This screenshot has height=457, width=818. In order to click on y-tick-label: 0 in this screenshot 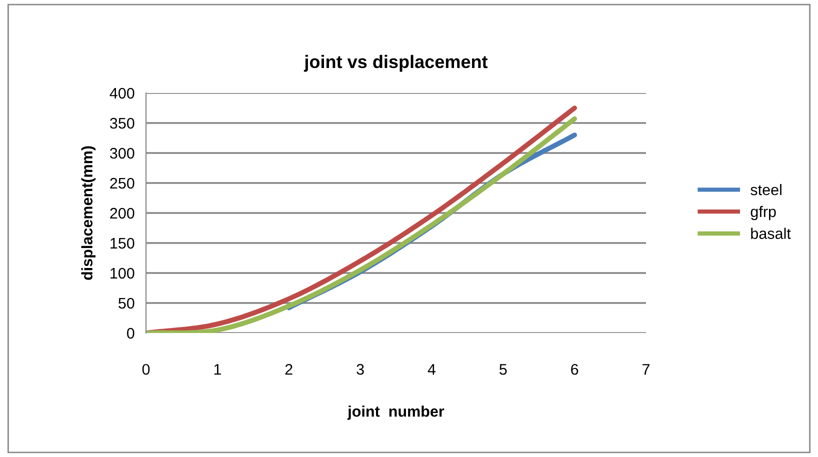, I will do `click(130, 333)`.